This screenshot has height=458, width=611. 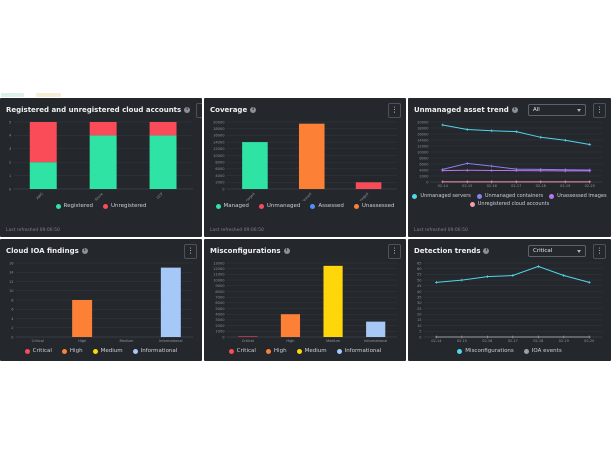 What do you see at coordinates (40, 195) in the screenshot?
I see `svg-text: AWS` at bounding box center [40, 195].